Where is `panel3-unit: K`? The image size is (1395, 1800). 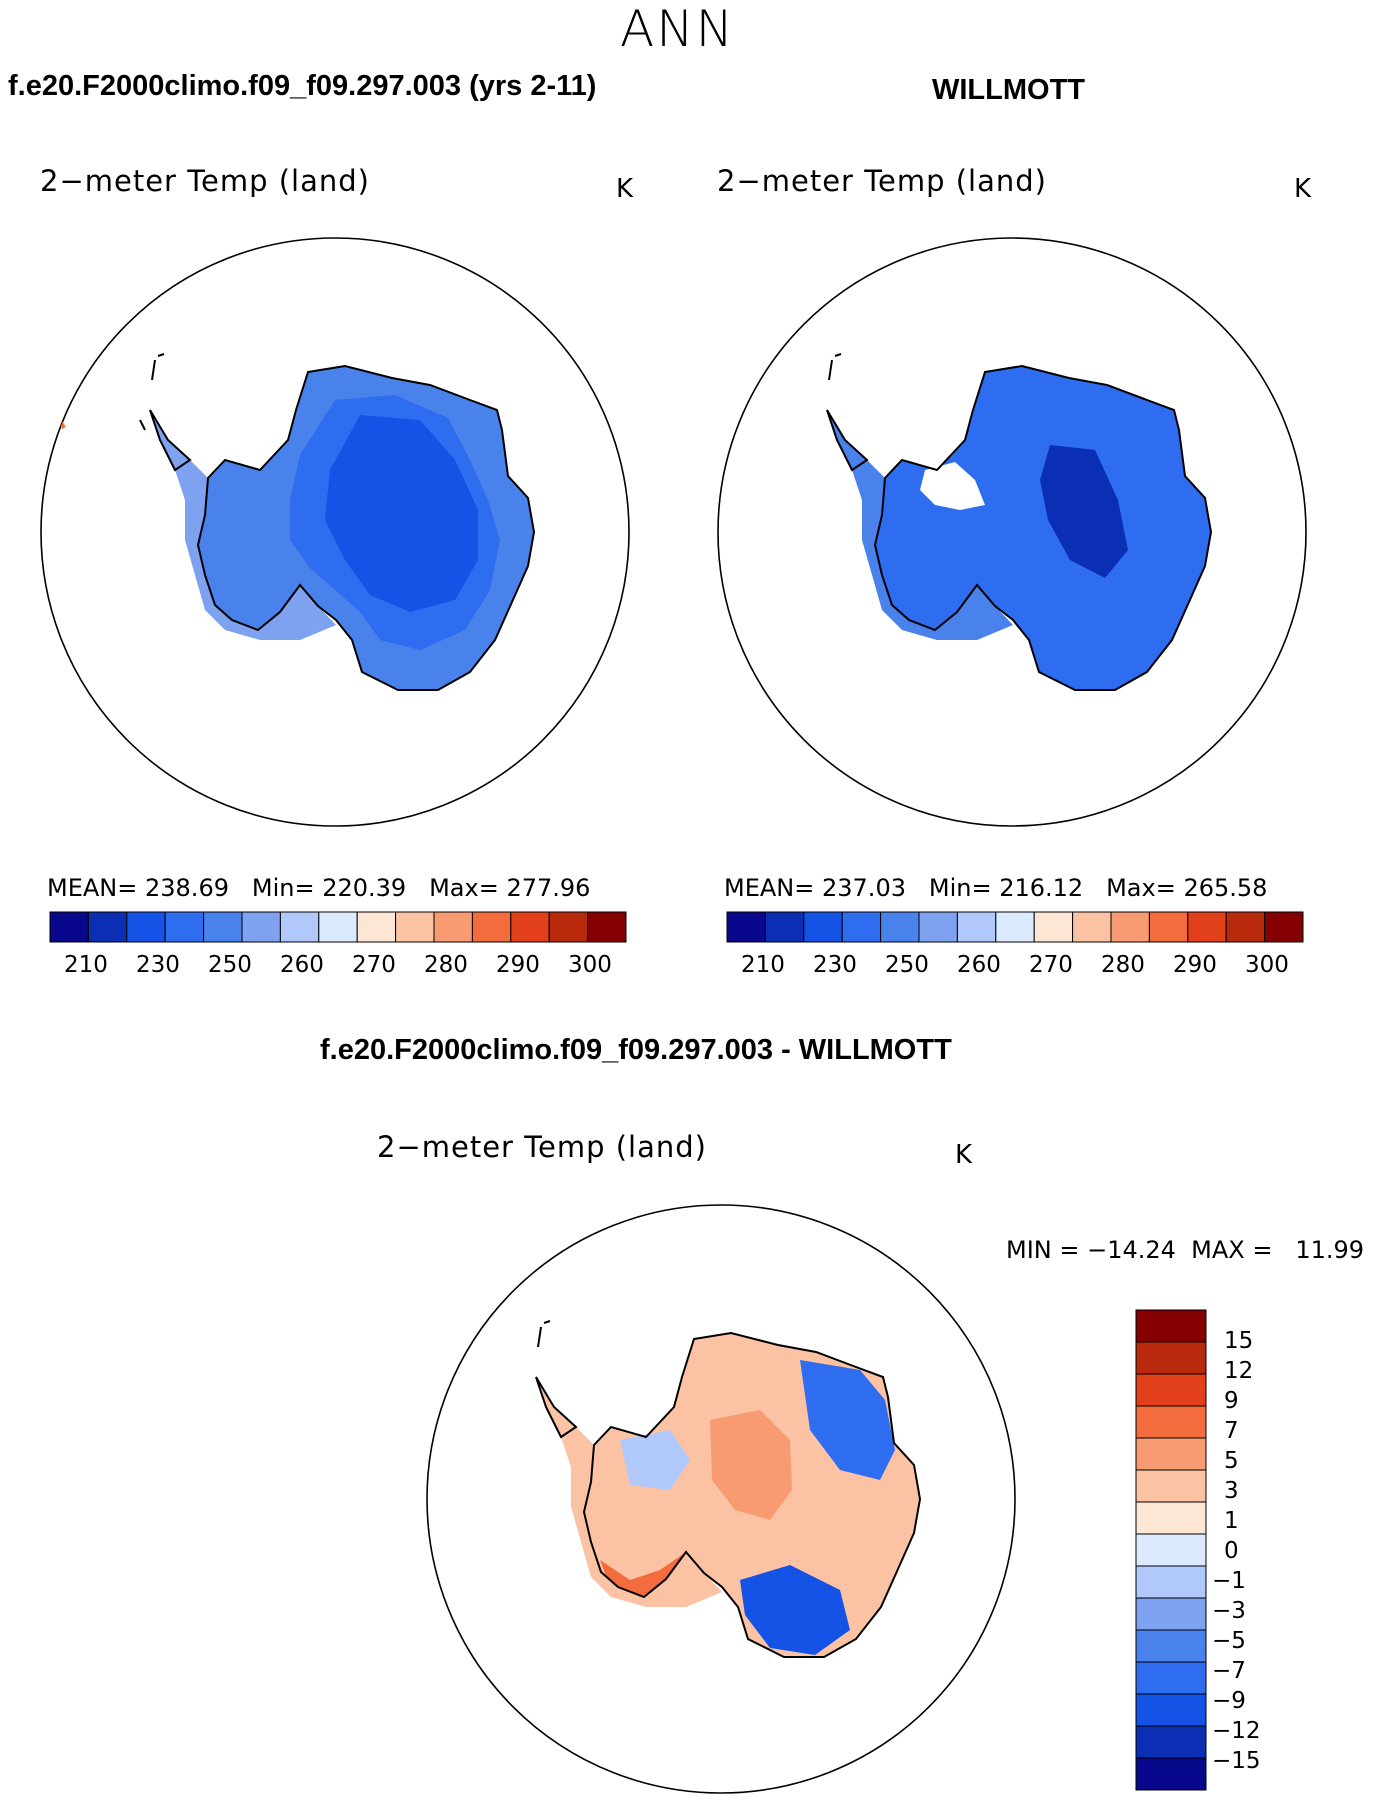 panel3-unit: K is located at coordinates (964, 1155).